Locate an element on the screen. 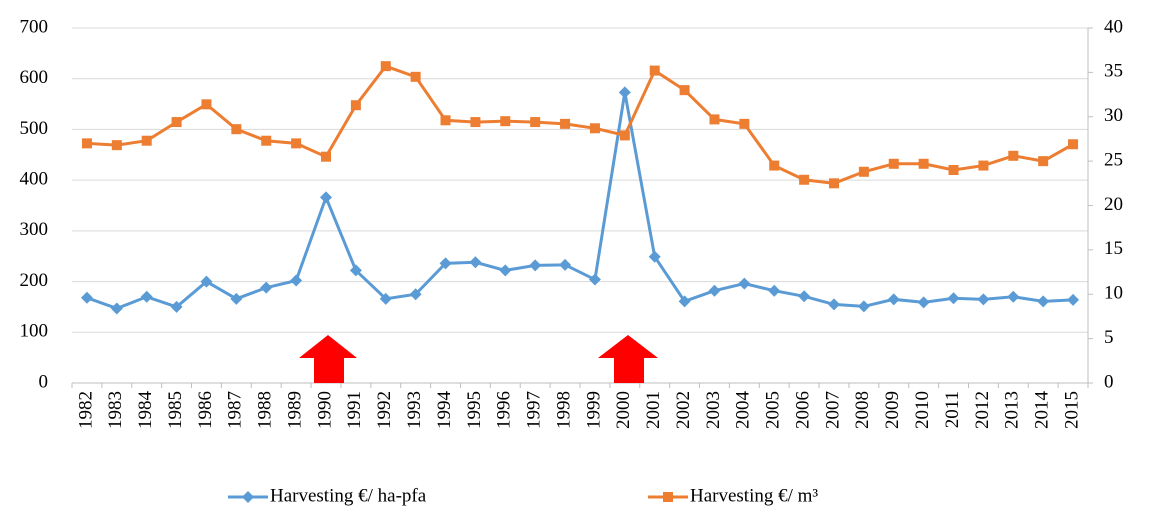 Image resolution: width=1149 pixels, height=513 pixels. x-tick-label: 2007 is located at coordinates (832, 410).